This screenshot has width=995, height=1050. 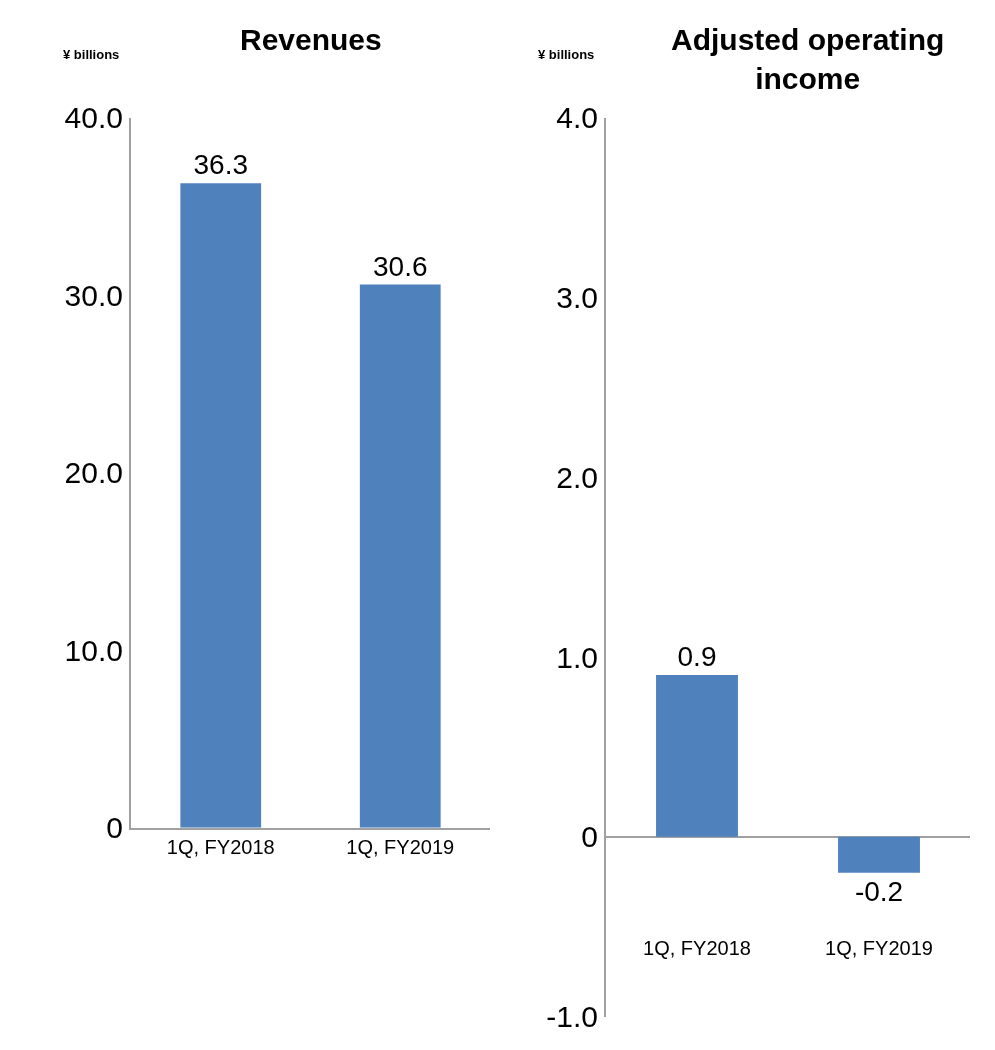 What do you see at coordinates (93, 295) in the screenshot?
I see `y-tick-label: 30.0` at bounding box center [93, 295].